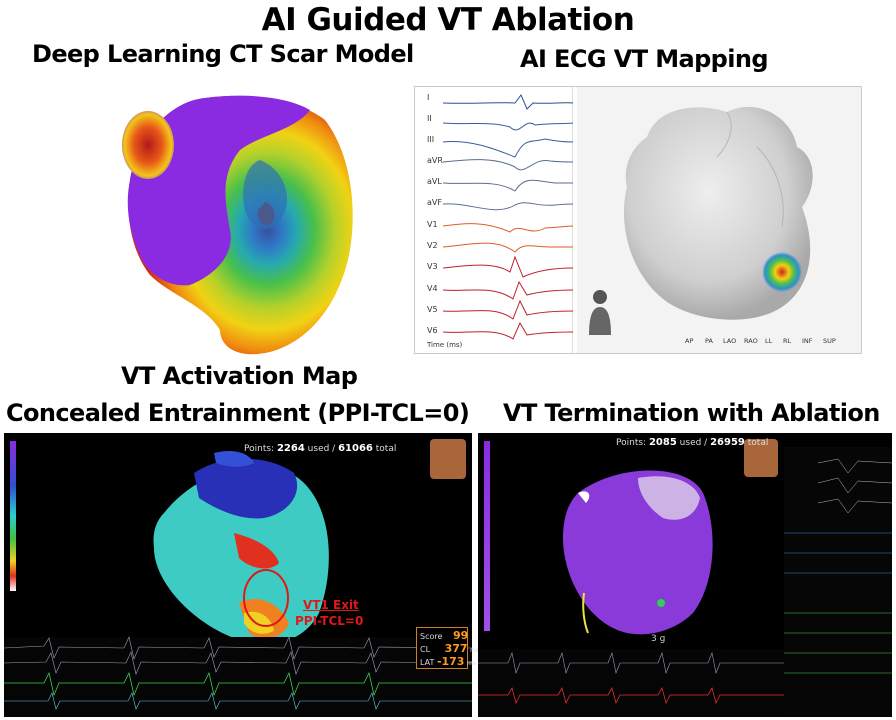  I want to click on termination-heading: VT Termination with Ablation, so click(691, 413).